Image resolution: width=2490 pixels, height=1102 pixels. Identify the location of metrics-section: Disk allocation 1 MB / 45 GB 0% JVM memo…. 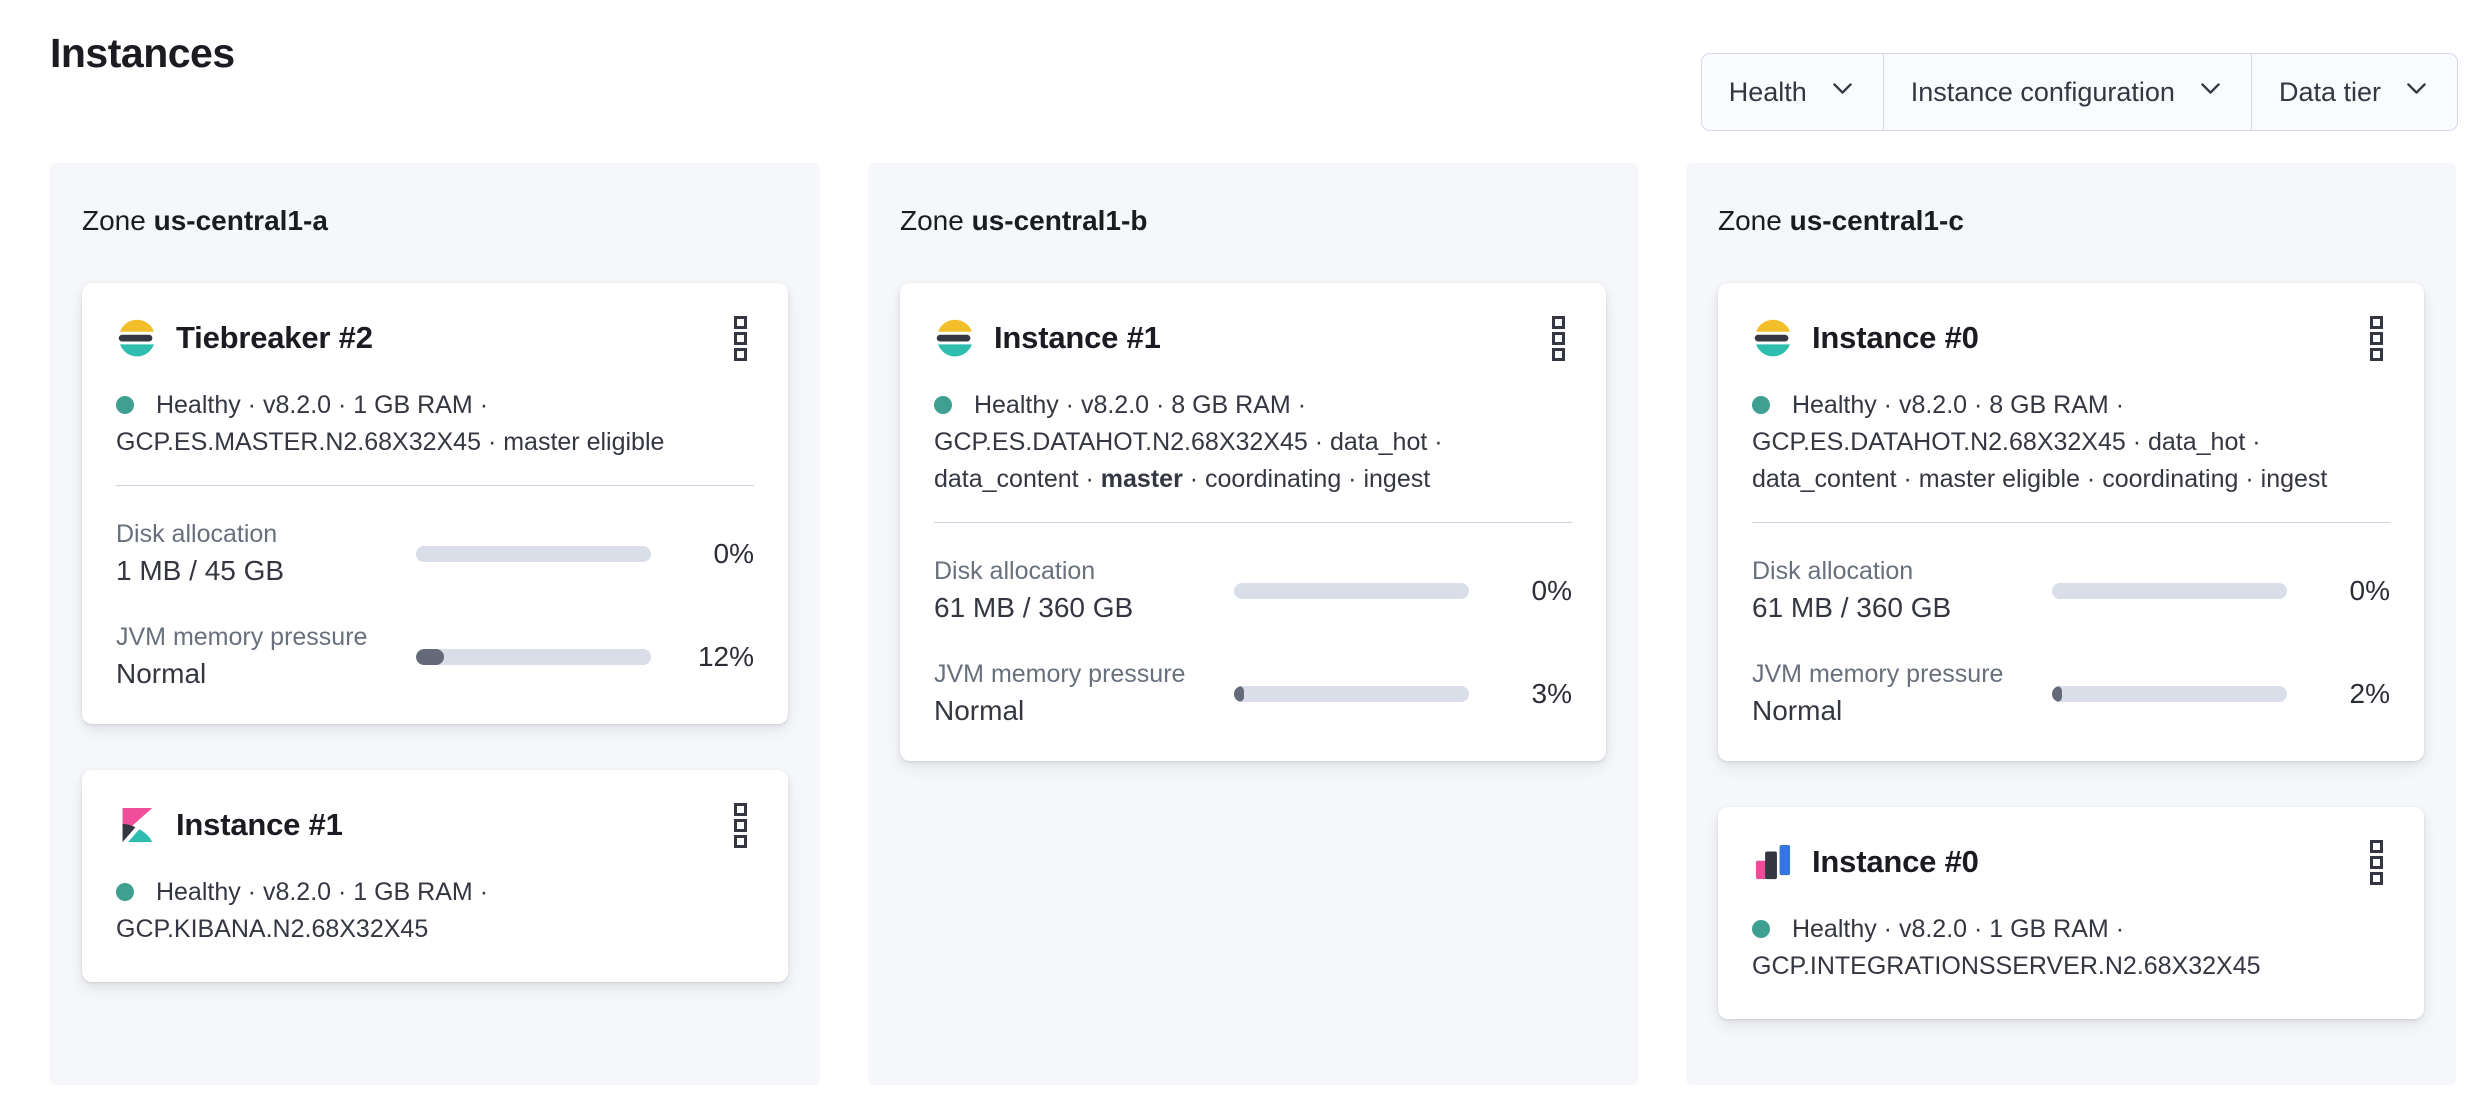
(435, 605).